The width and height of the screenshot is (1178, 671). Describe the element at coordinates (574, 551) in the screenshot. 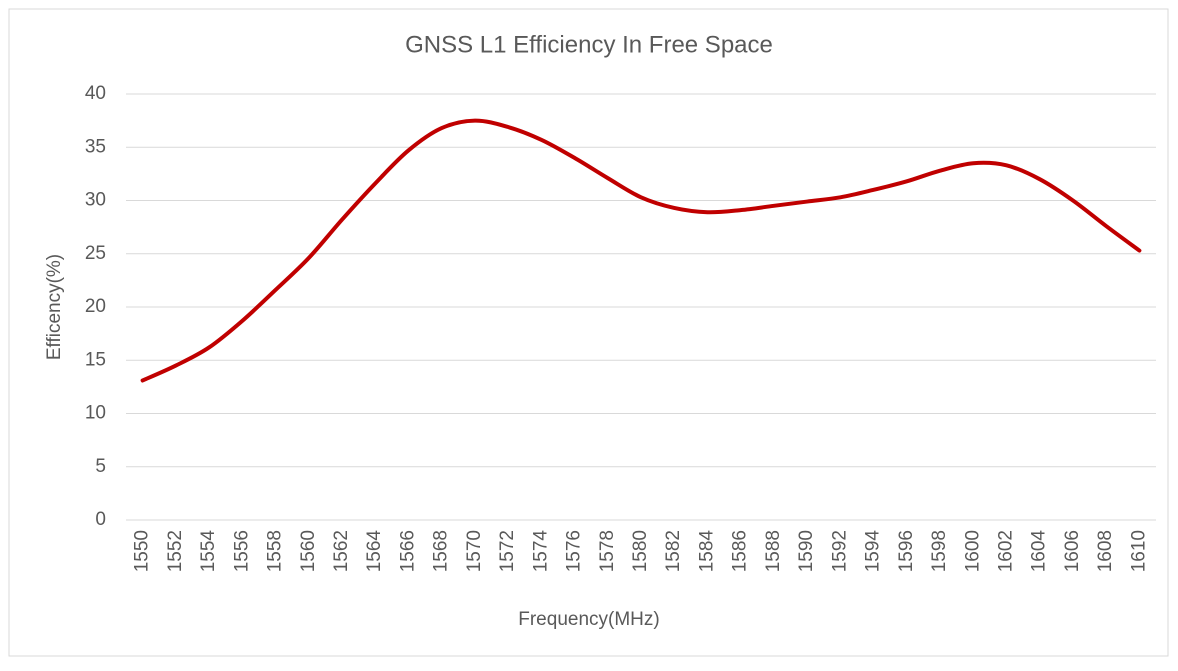

I see `x-tick-label: 1576` at that location.